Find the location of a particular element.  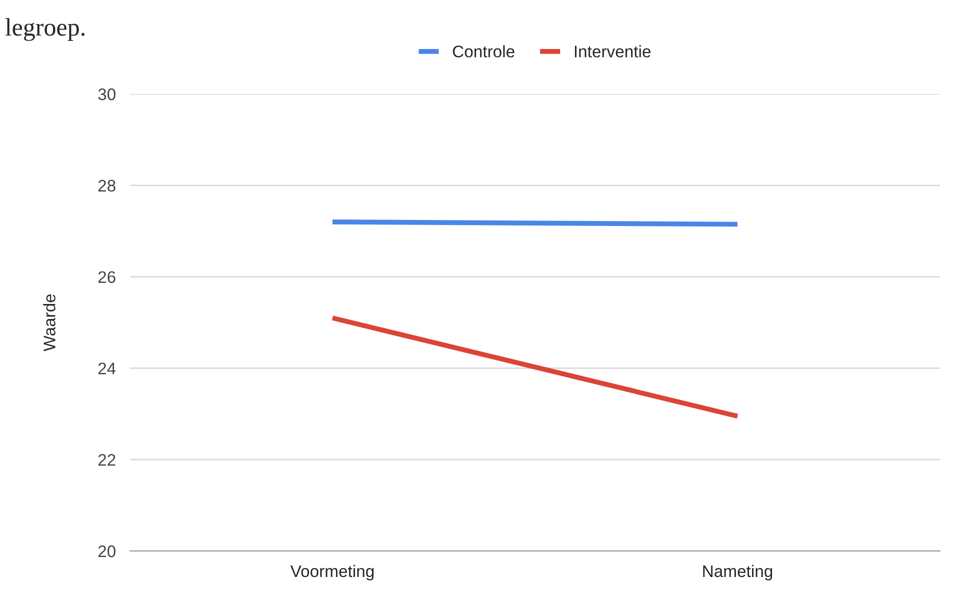

y-tick-label: 24 is located at coordinates (107, 368).